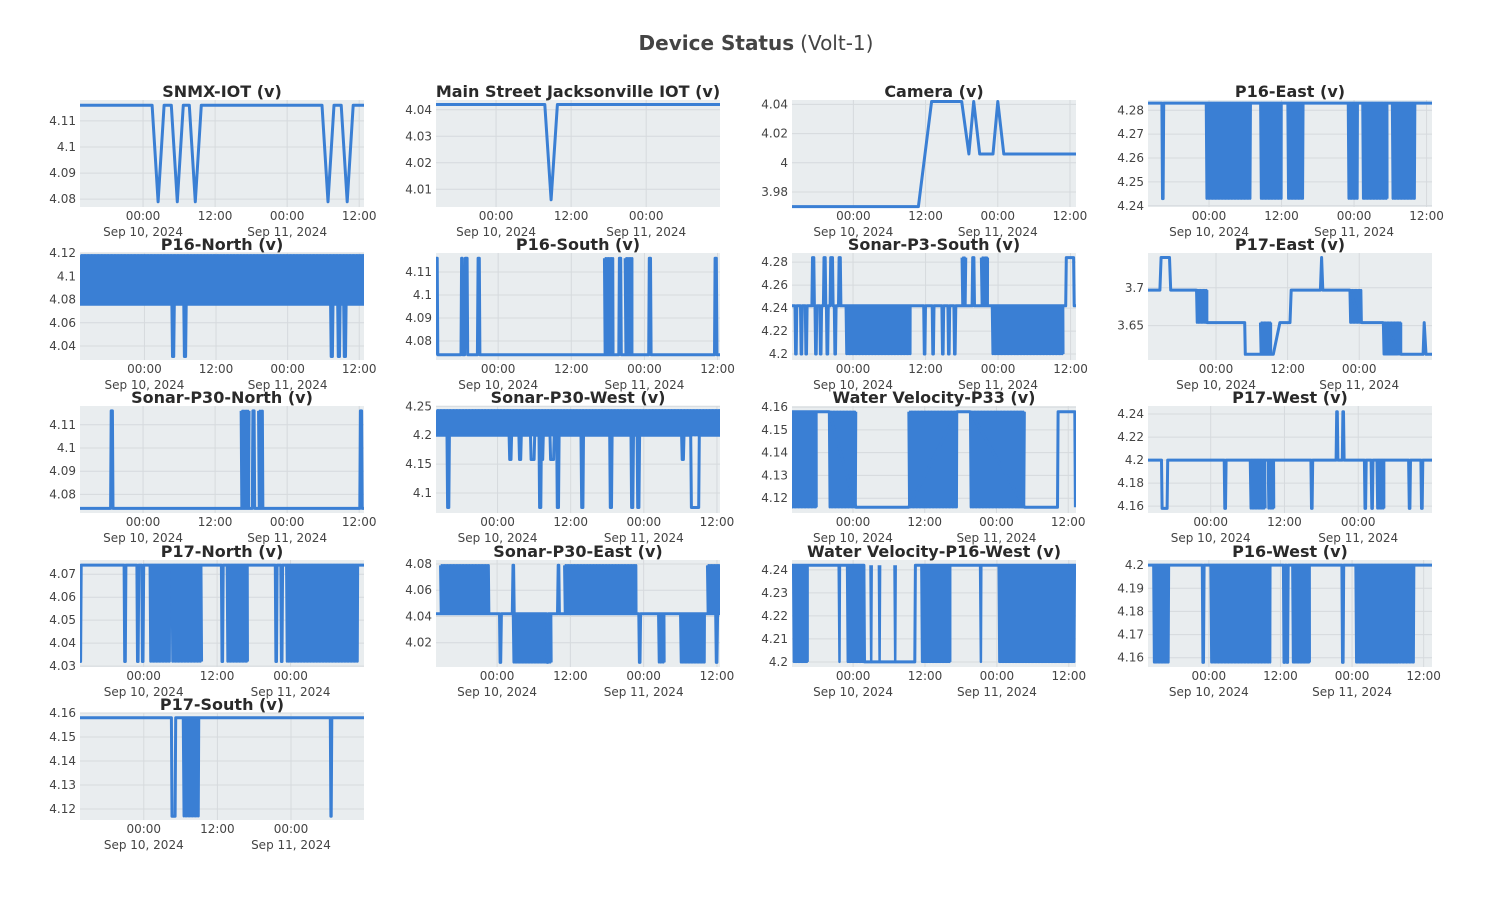 The width and height of the screenshot is (1512, 900). What do you see at coordinates (774, 475) in the screenshot?
I see `y-tick-label: 4.13` at bounding box center [774, 475].